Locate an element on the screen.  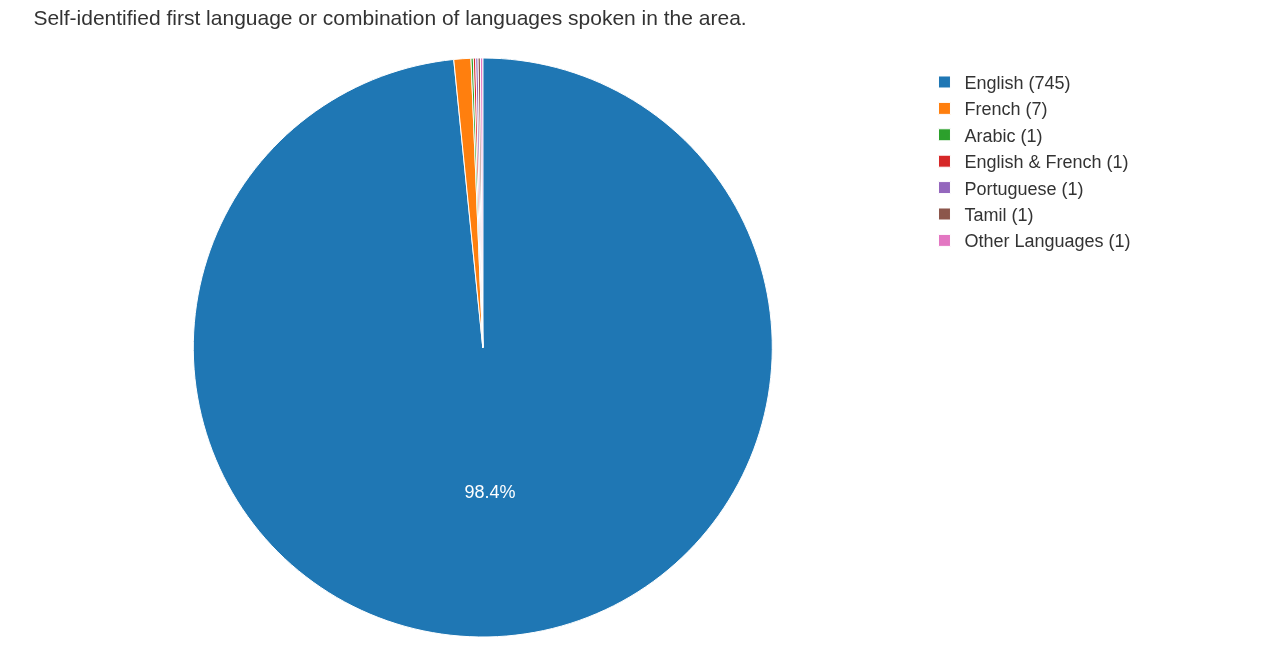
legend-label: Arabic (1) is located at coordinates (1003, 135).